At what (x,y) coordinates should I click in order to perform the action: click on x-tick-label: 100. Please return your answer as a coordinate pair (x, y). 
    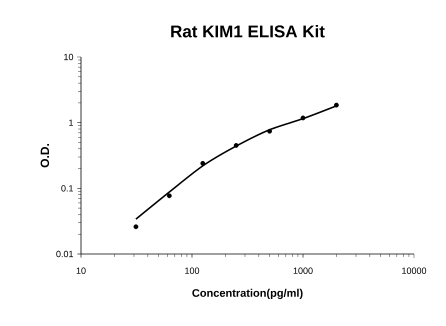
    Looking at the image, I should click on (192, 271).